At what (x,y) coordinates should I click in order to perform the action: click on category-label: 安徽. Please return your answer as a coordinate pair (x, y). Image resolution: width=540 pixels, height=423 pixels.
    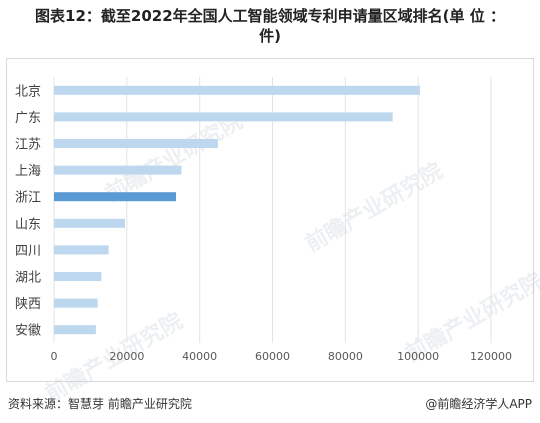
    Looking at the image, I should click on (28, 331).